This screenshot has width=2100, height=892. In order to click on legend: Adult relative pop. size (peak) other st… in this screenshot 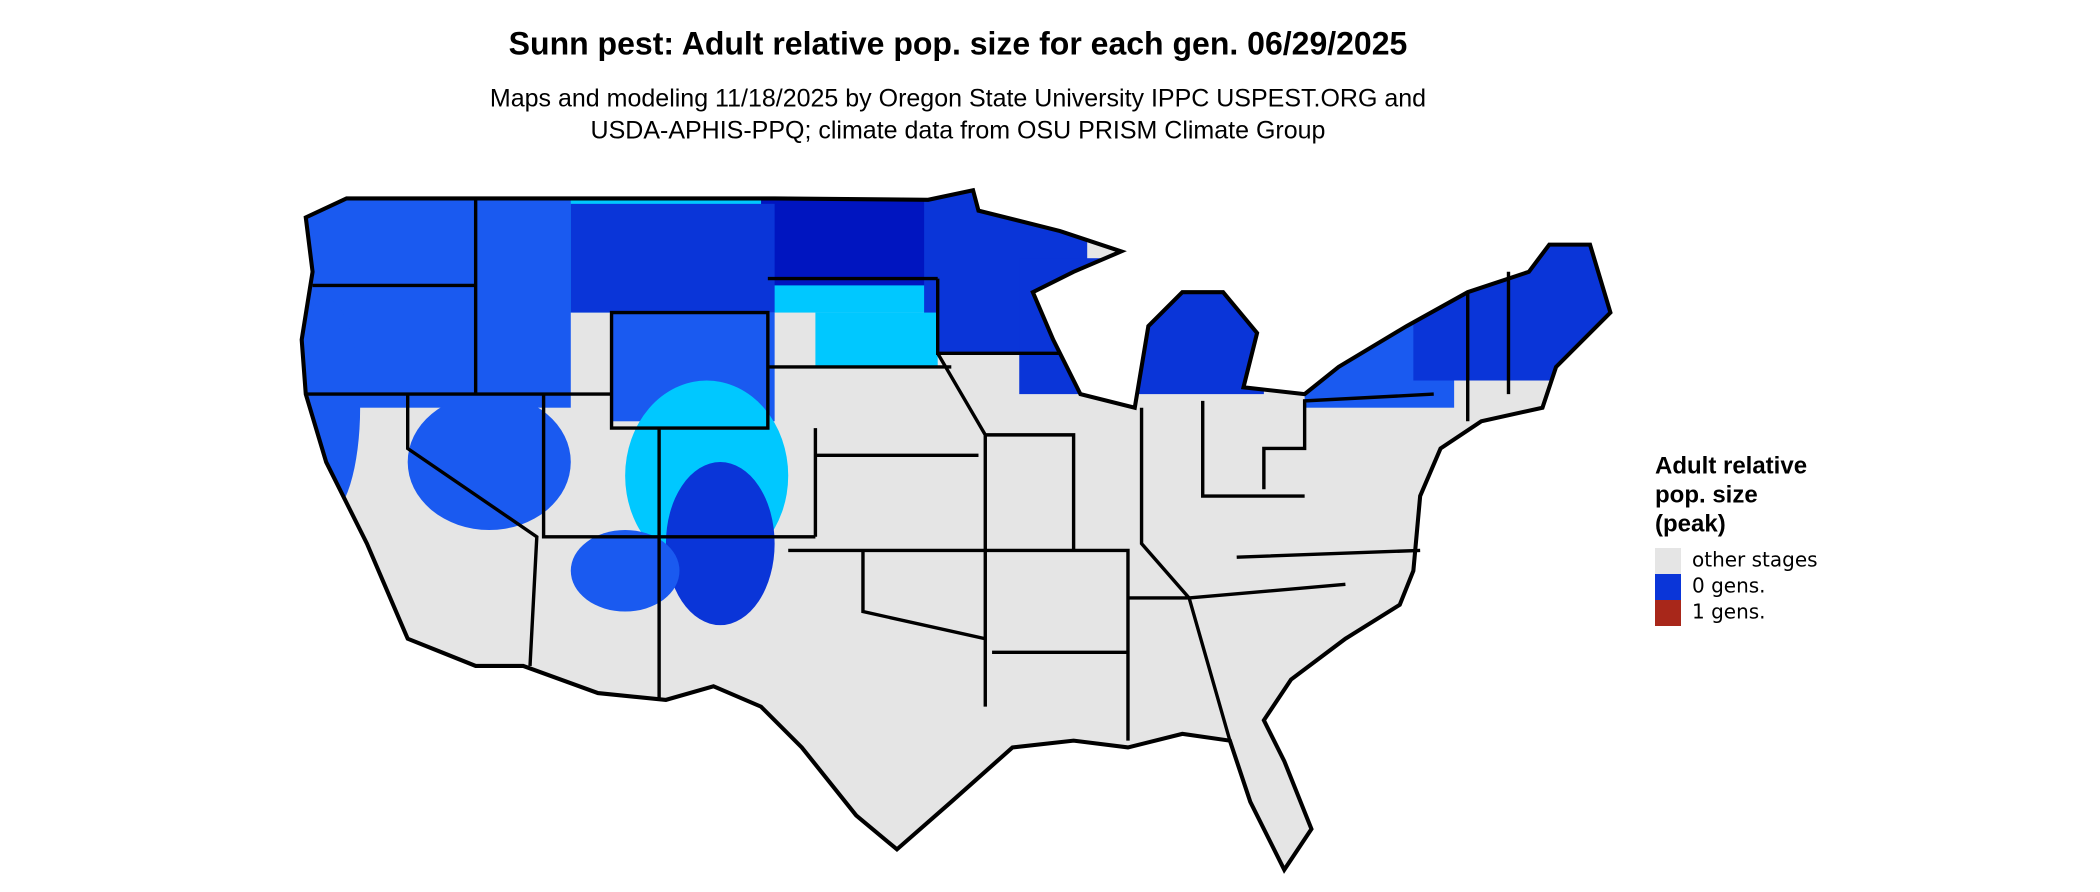, I will do `click(1736, 539)`.